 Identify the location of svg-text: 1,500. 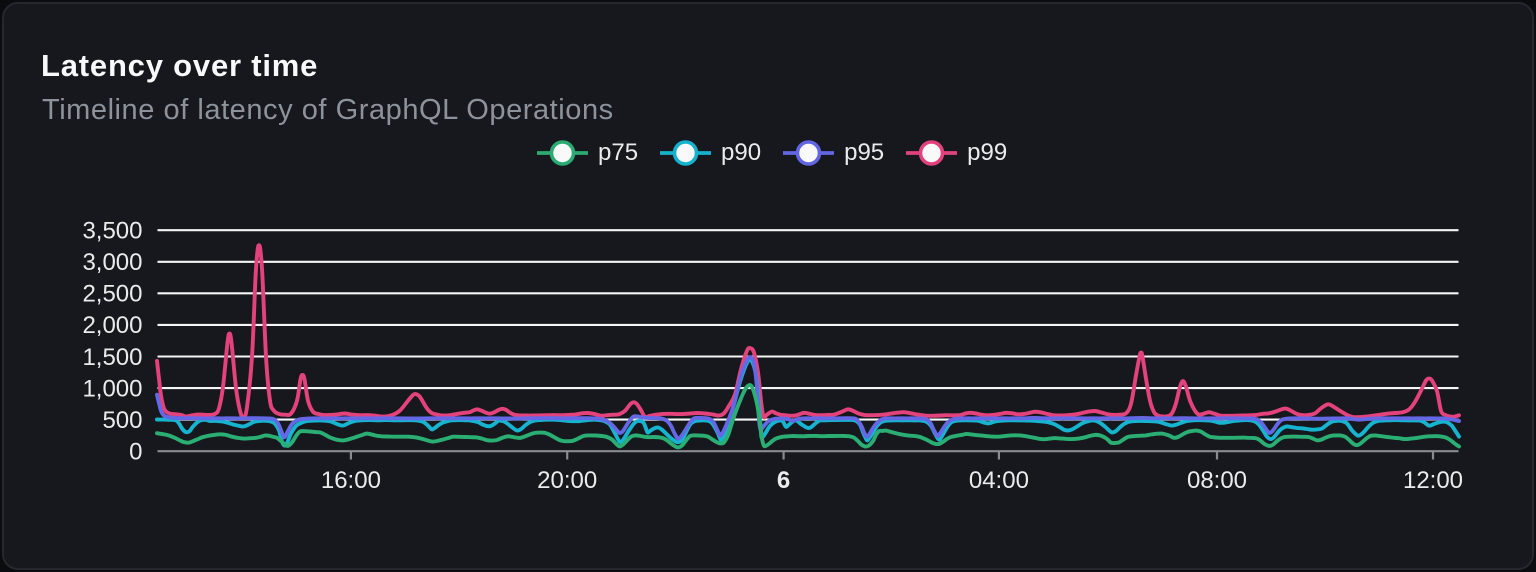
(112, 357).